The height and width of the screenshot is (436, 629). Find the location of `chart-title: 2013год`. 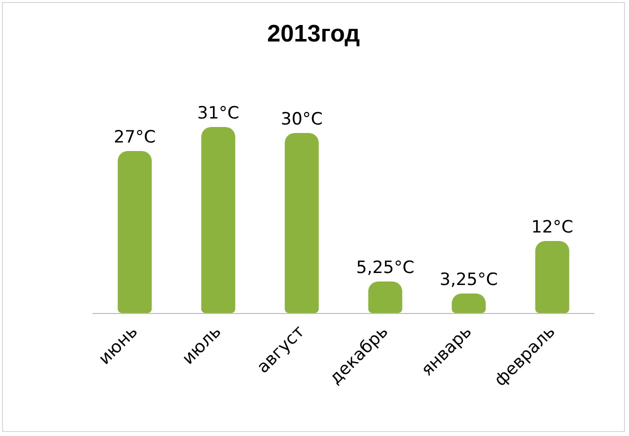

chart-title: 2013год is located at coordinates (313, 34).